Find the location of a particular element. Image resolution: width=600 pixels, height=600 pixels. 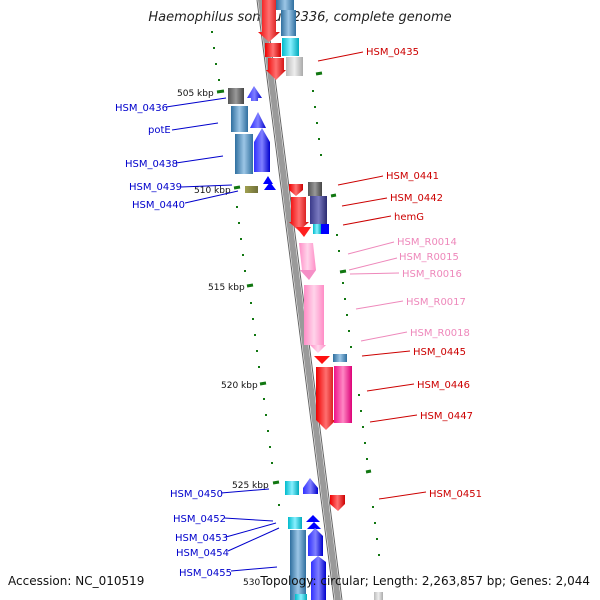

ruler-label: 515 kbp is located at coordinates (226, 288).